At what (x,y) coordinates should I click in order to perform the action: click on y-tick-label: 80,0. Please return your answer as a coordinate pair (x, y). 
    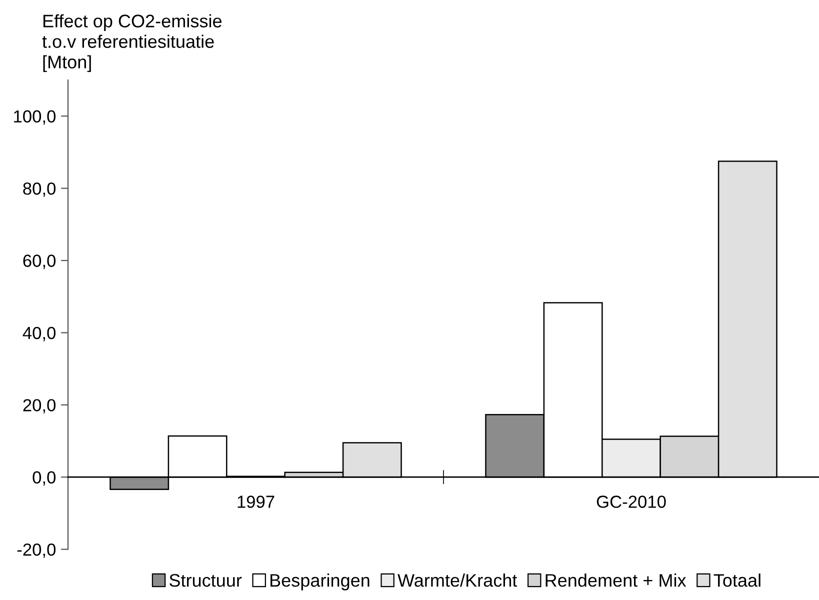
    Looking at the image, I should click on (39, 189).